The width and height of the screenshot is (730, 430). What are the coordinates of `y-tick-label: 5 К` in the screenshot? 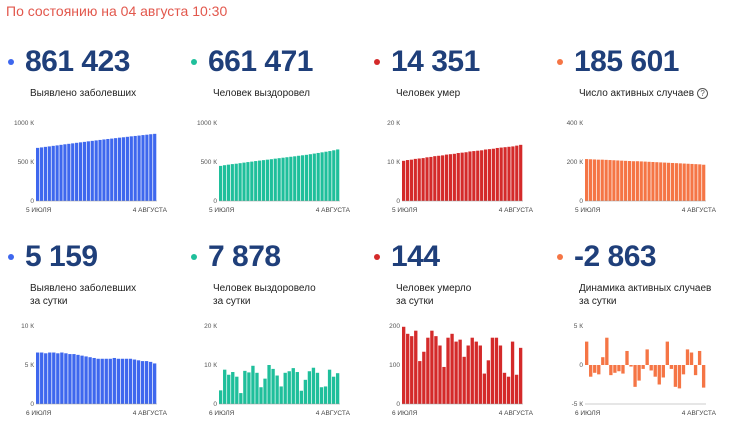 It's located at (578, 326).